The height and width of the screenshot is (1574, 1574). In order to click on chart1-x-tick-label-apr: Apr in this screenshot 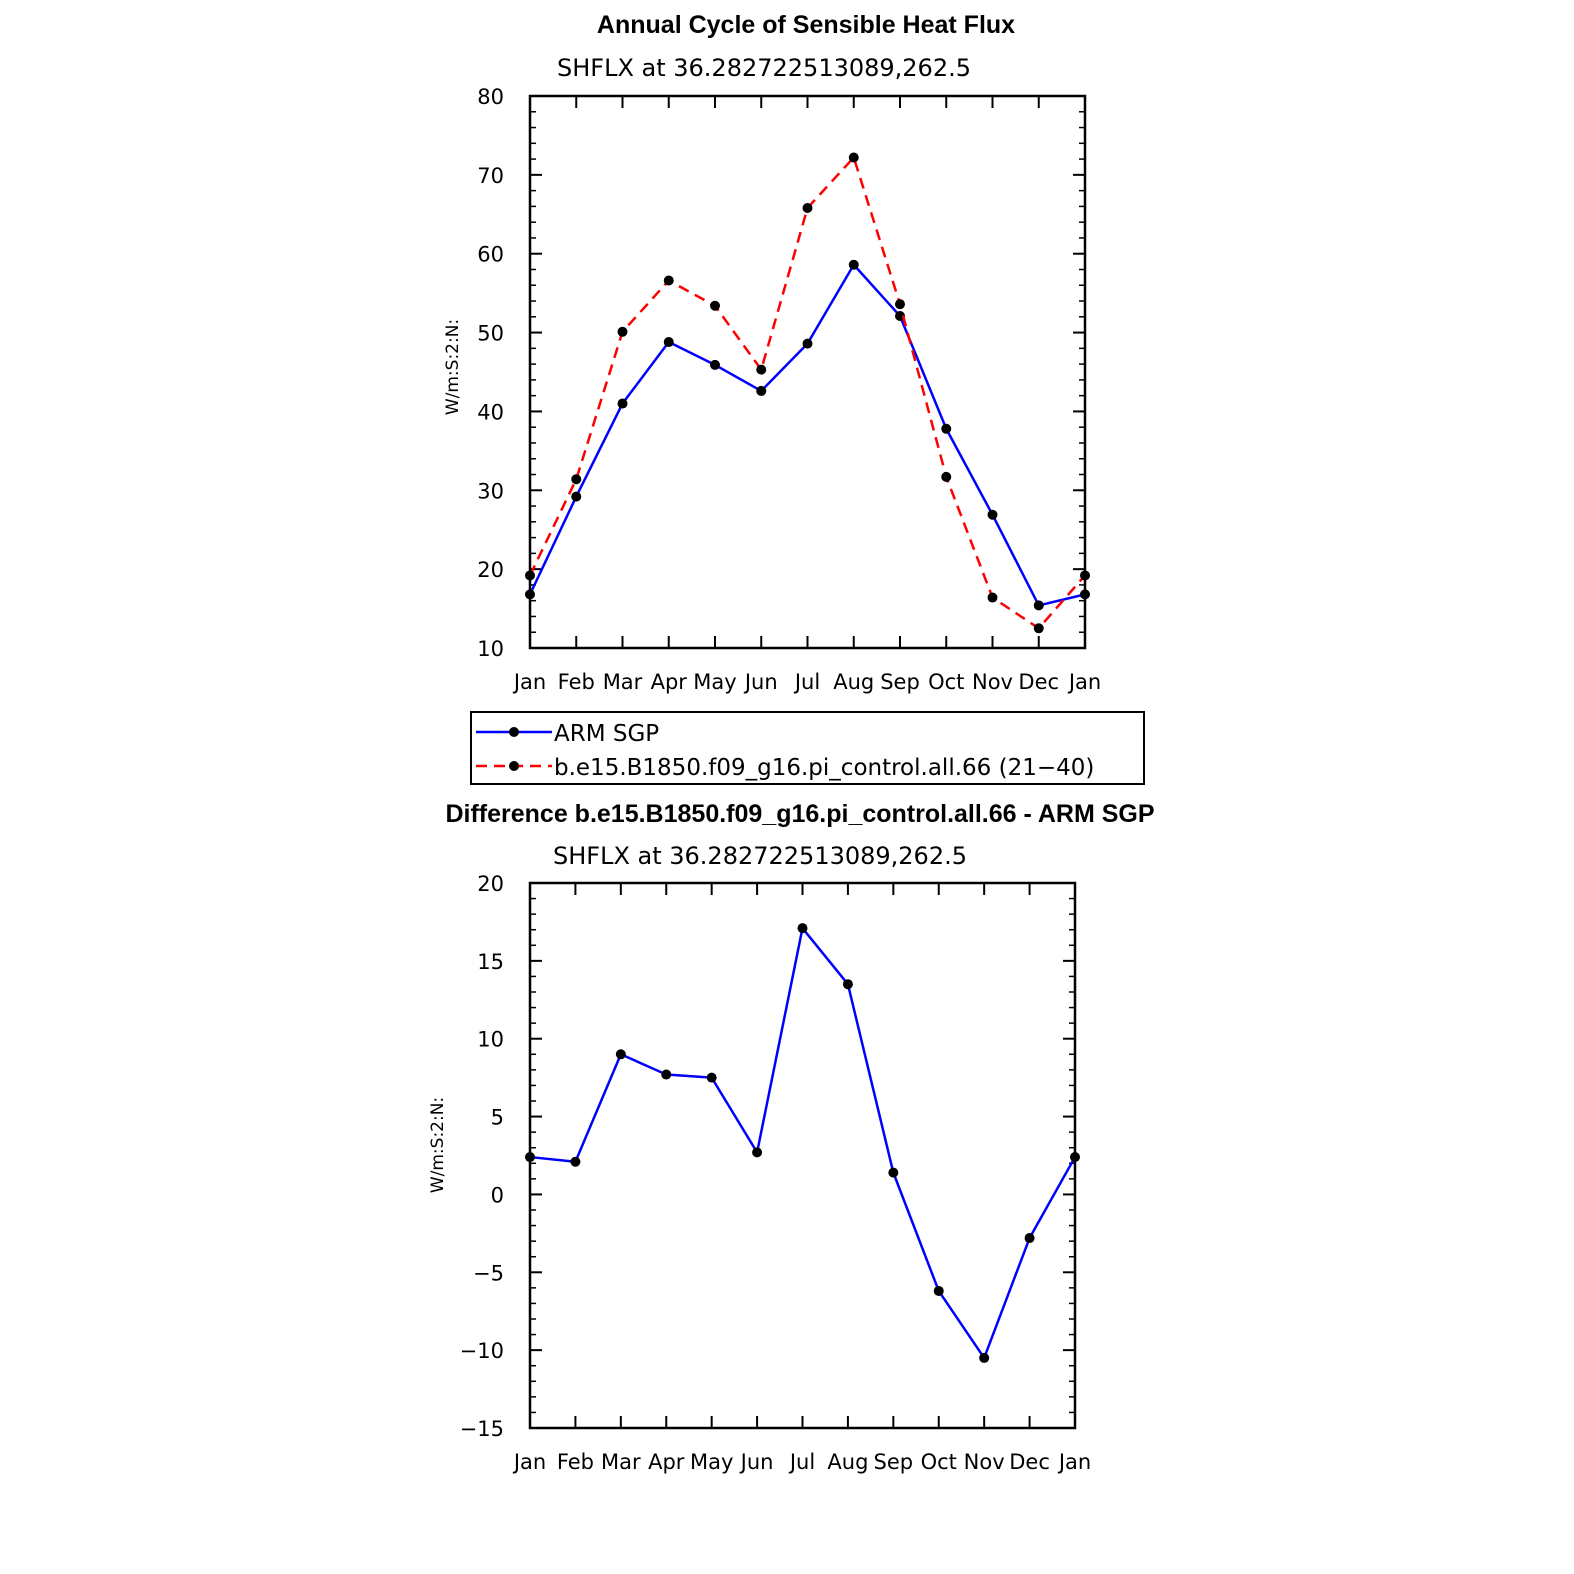, I will do `click(669, 682)`.